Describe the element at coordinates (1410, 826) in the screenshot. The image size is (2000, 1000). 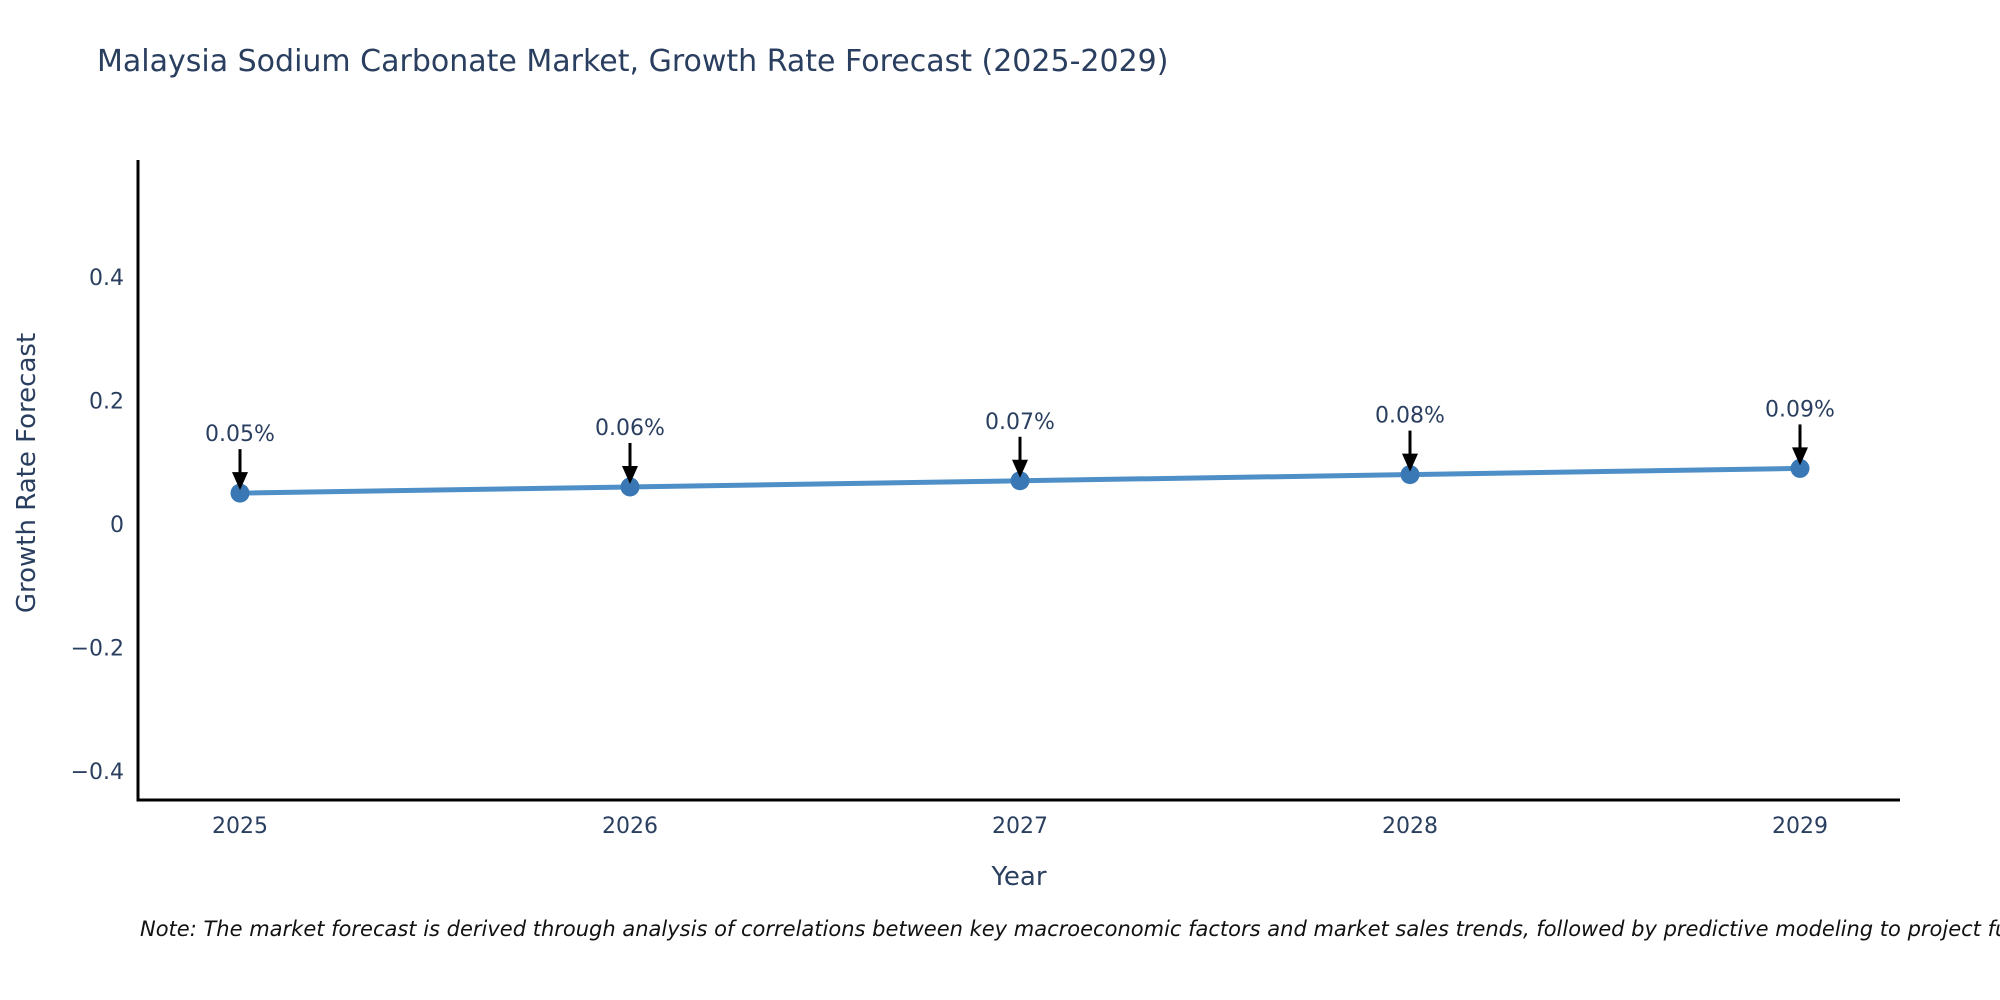
I see `x-tick-label: 2028` at that location.